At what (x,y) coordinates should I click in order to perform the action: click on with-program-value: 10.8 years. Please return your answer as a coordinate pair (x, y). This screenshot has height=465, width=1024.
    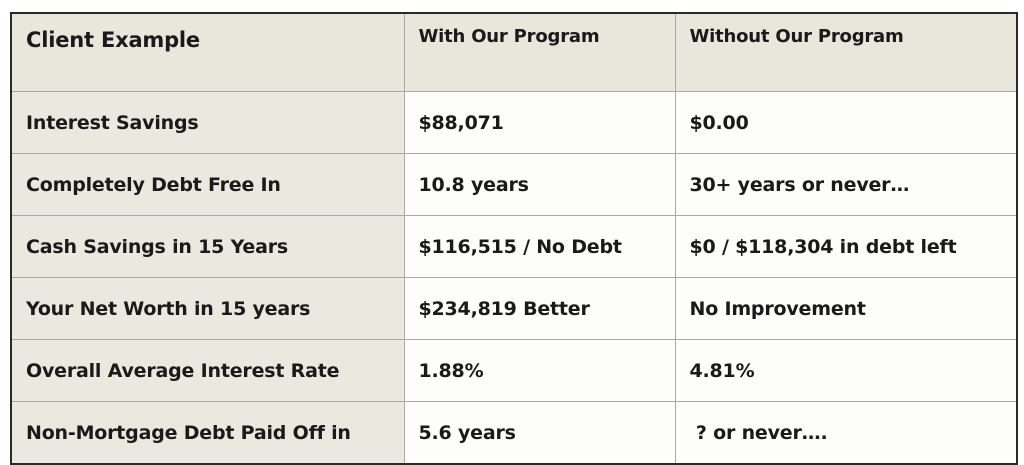
    Looking at the image, I should click on (540, 184).